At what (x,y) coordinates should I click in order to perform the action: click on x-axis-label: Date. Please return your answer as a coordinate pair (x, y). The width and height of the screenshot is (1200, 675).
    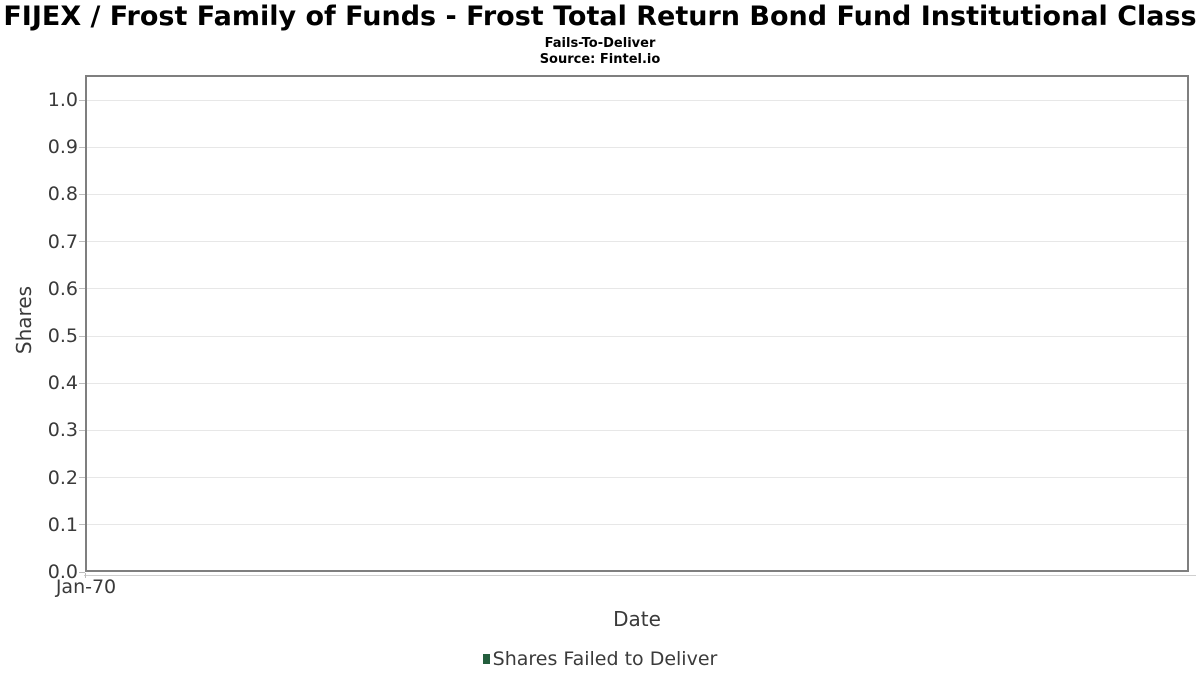
    Looking at the image, I should click on (637, 619).